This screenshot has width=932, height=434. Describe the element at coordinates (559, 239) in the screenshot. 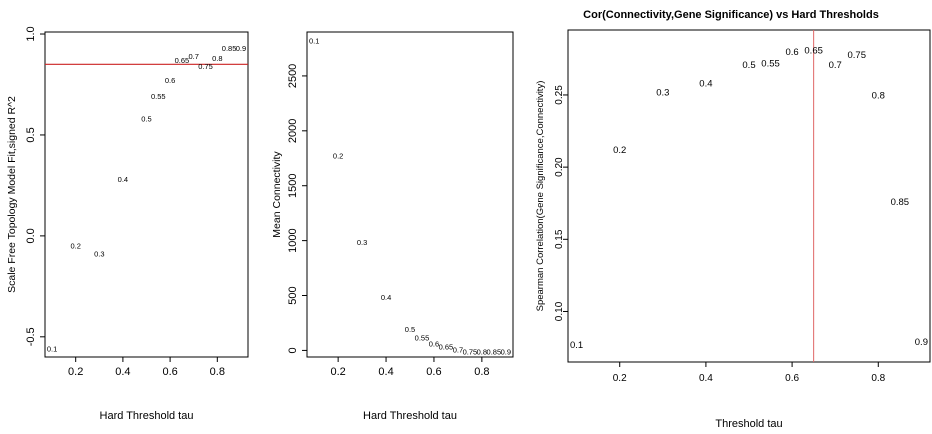

I see `y-tick-label: 0.15` at that location.